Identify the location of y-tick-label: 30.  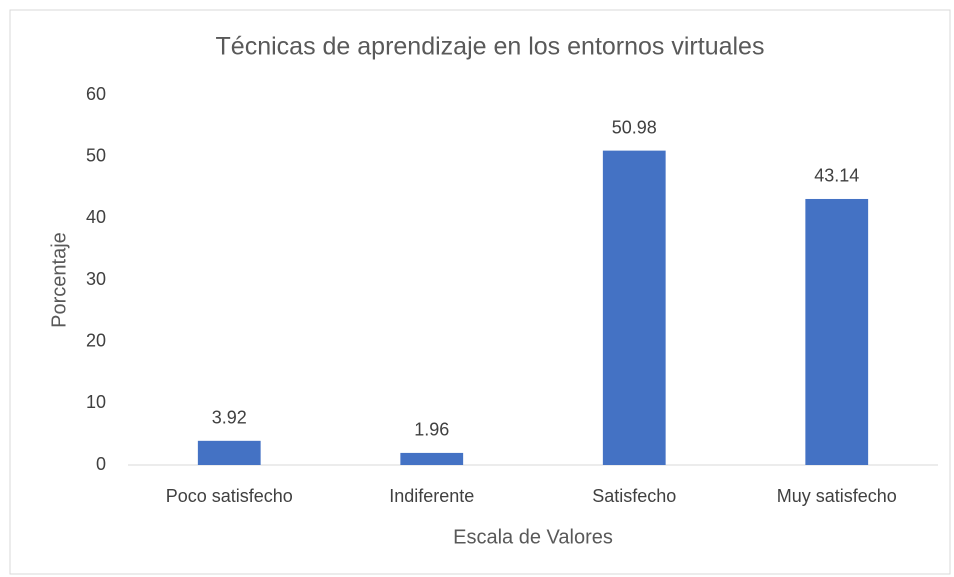
(96, 279).